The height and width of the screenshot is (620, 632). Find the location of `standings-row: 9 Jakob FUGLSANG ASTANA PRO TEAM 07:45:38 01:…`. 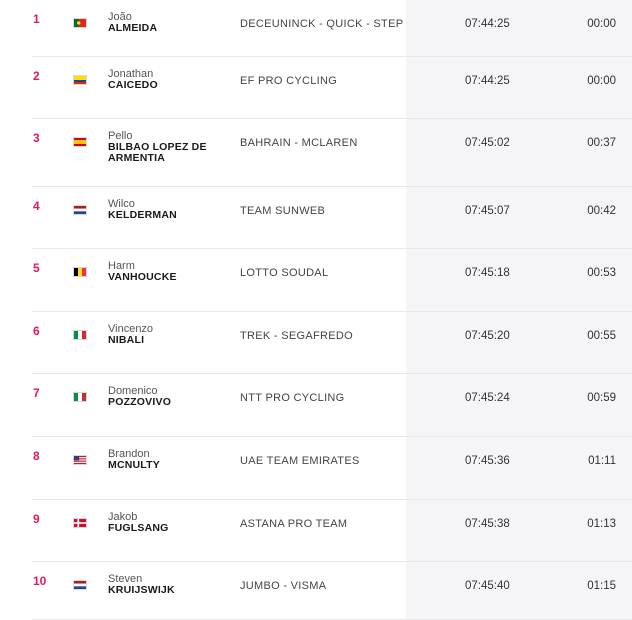

standings-row: 9 Jakob FUGLSANG ASTANA PRO TEAM 07:45:38 01:… is located at coordinates (316, 531).